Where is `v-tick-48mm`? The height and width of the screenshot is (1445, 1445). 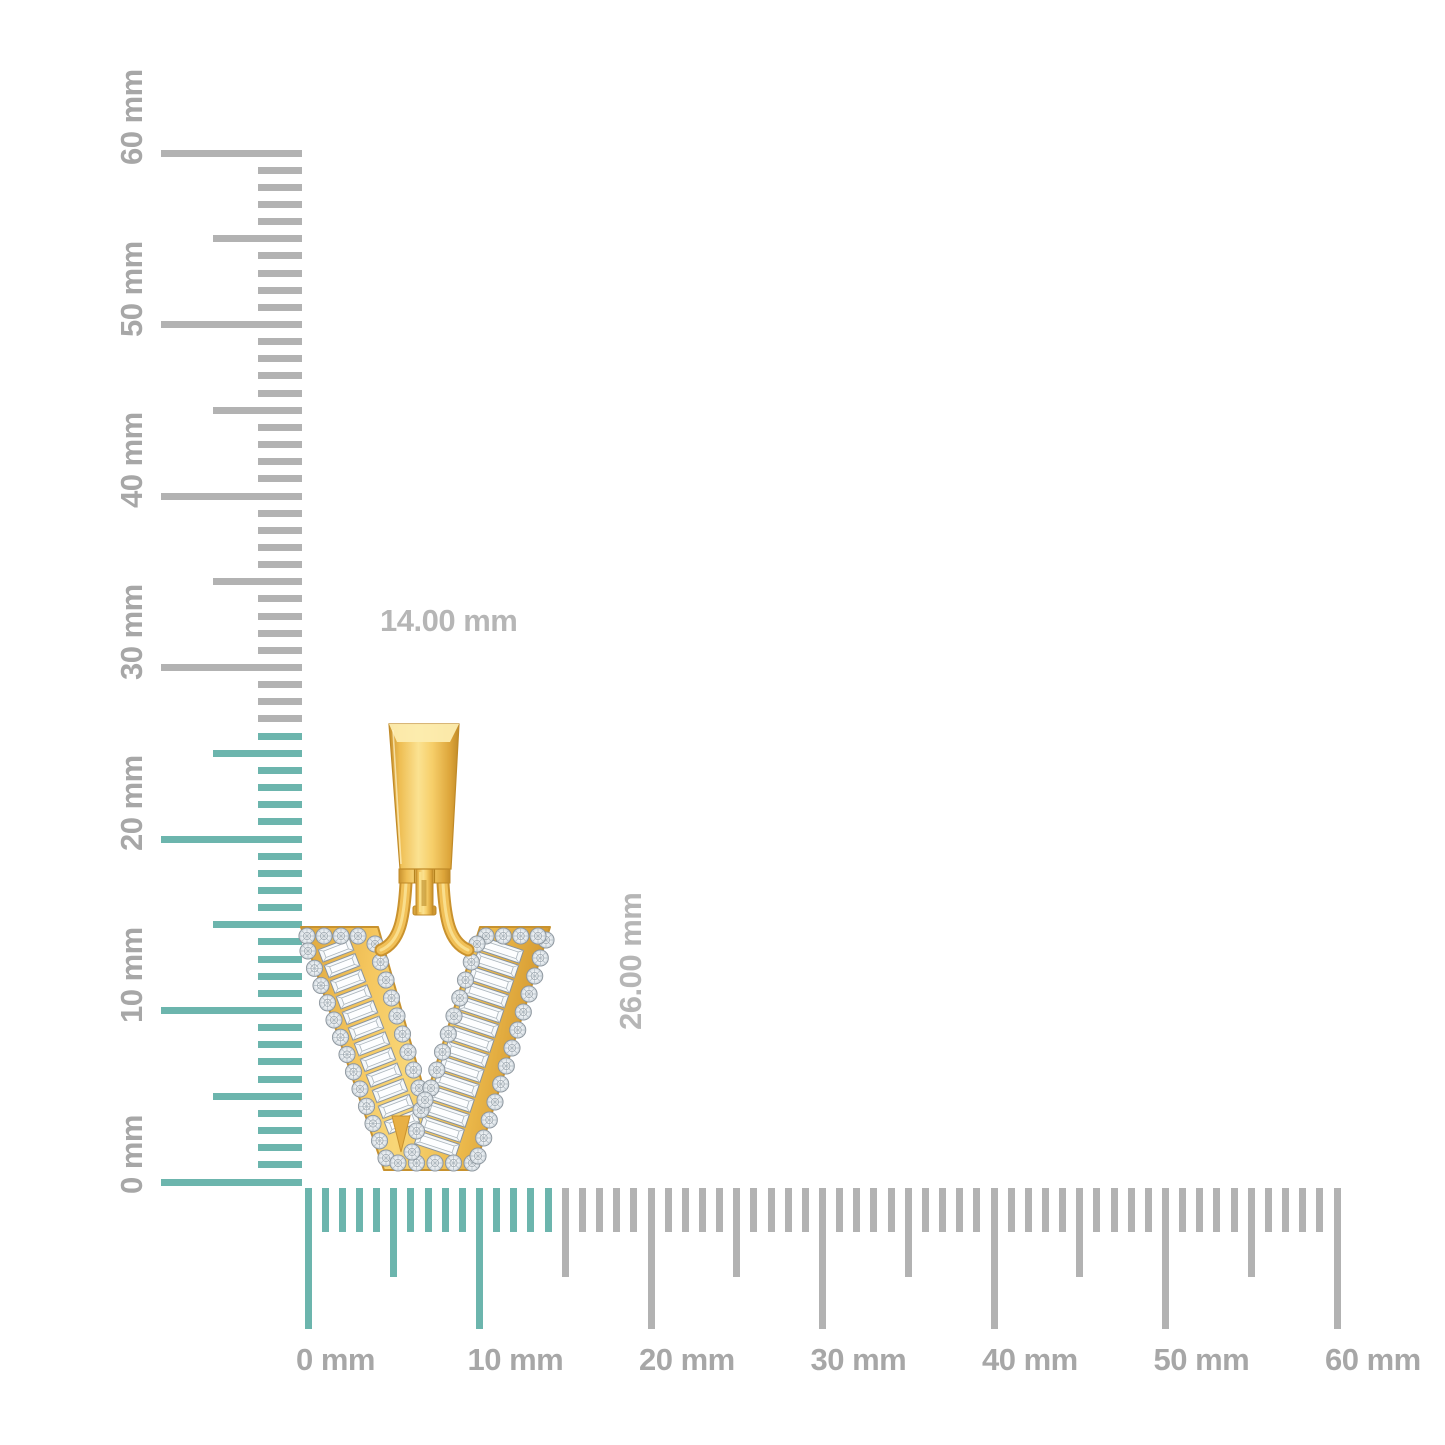
v-tick-48mm is located at coordinates (280, 359).